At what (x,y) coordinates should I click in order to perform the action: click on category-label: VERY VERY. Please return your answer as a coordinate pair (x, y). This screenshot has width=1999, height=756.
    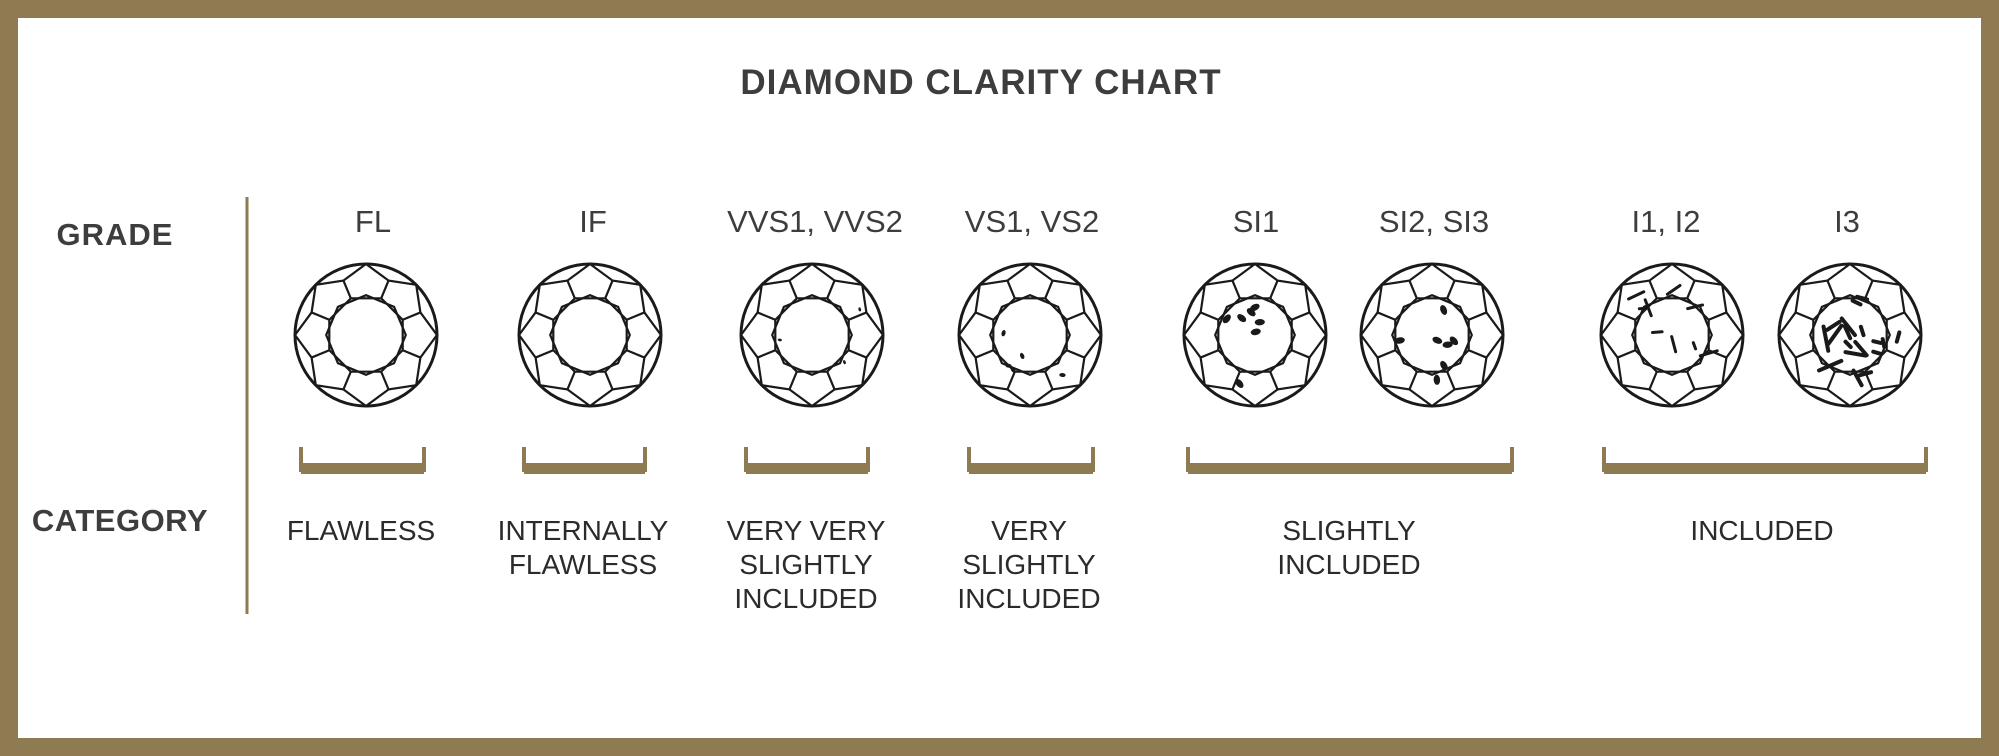
    Looking at the image, I should click on (806, 530).